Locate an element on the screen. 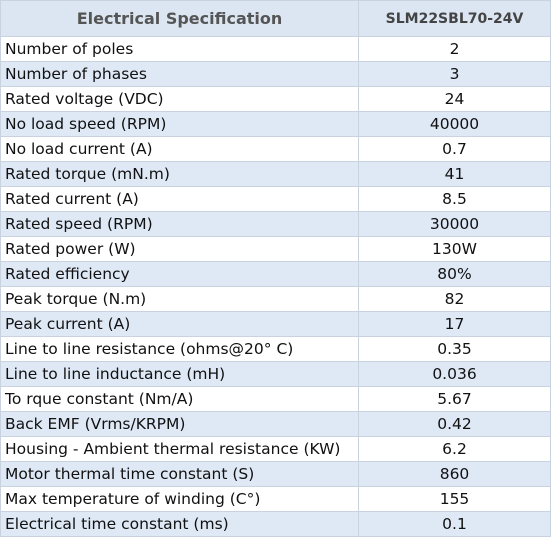 The width and height of the screenshot is (551, 537). spec-row: Back EMF (Vrms/KRPM) 0.42 is located at coordinates (275, 424).